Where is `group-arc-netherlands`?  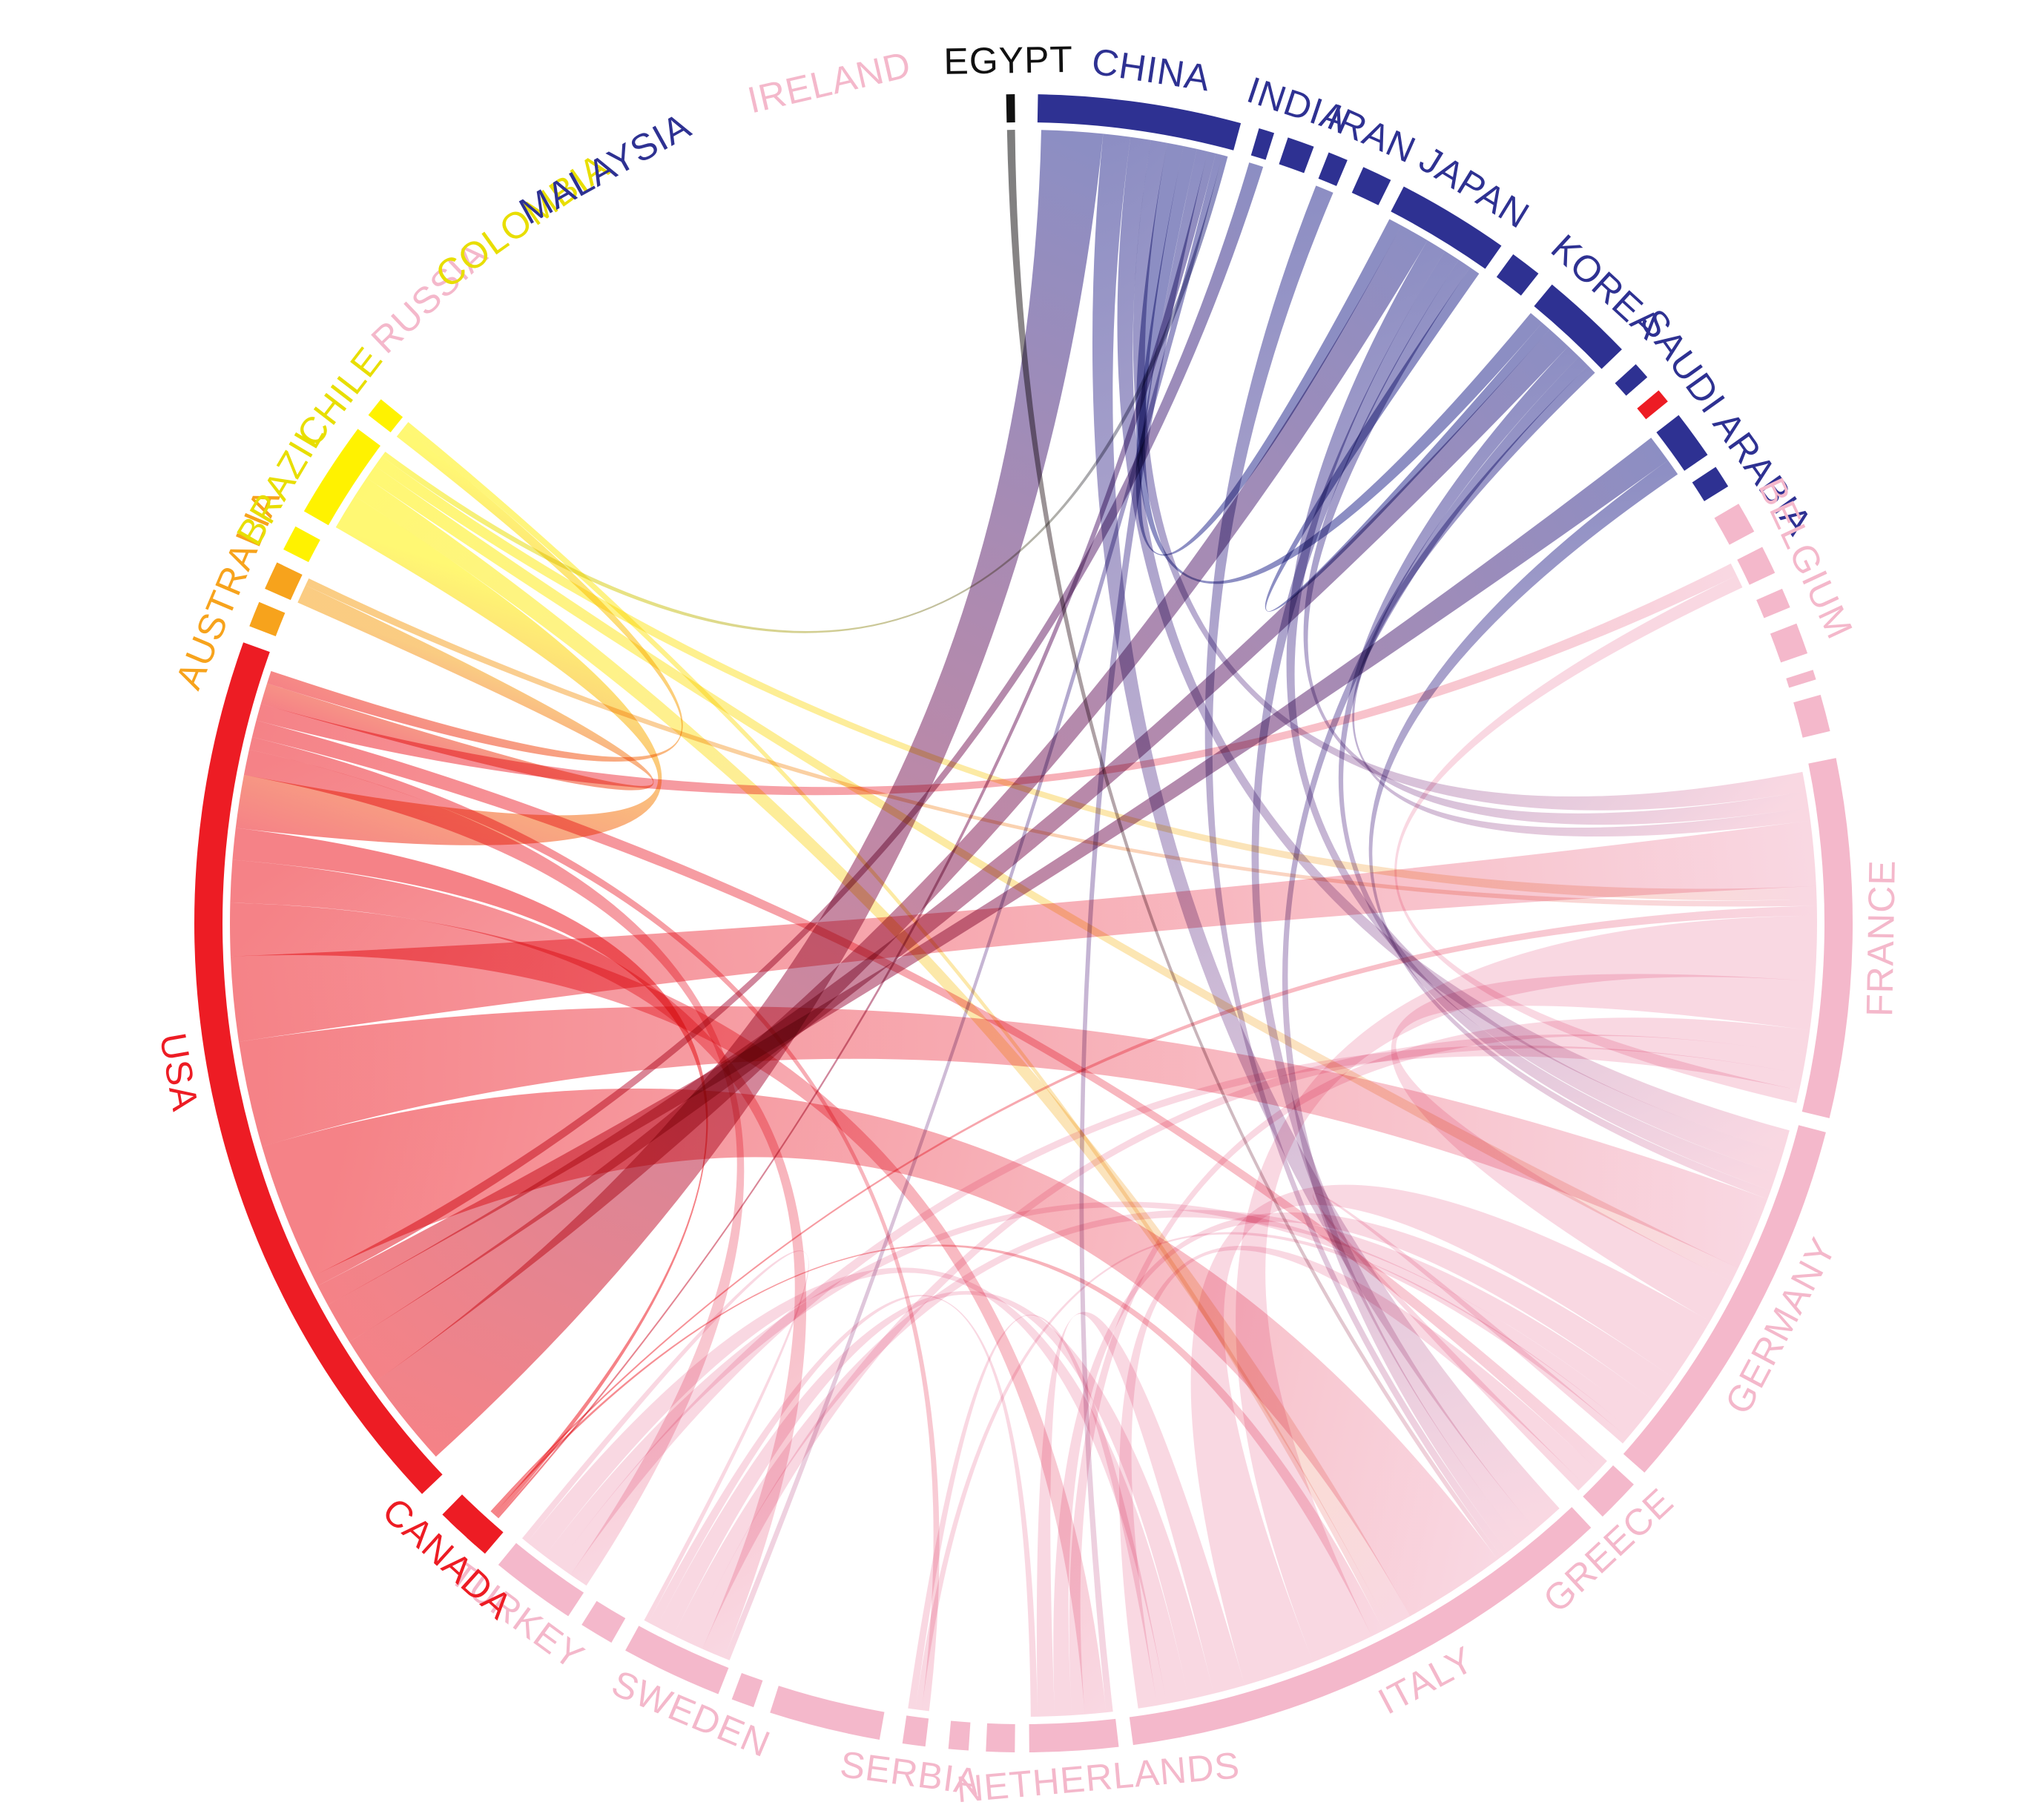
group-arc-netherlands is located at coordinates (1074, 1735).